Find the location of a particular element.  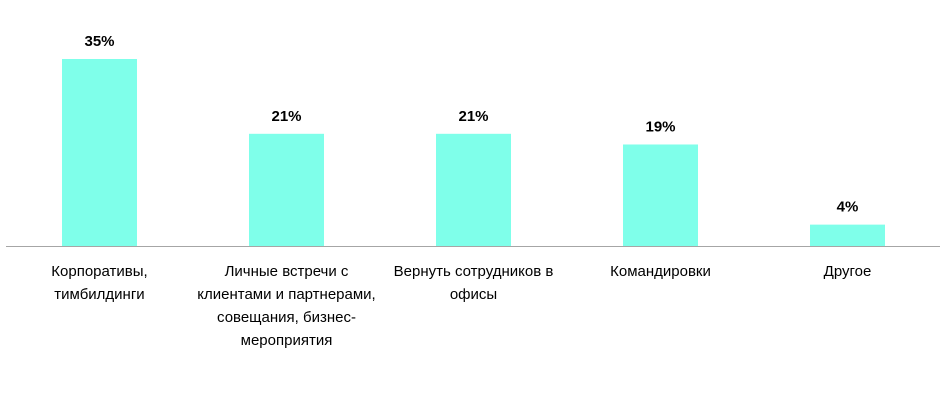

category-label: Вернуть сотрудников в офисы is located at coordinates (473, 283).